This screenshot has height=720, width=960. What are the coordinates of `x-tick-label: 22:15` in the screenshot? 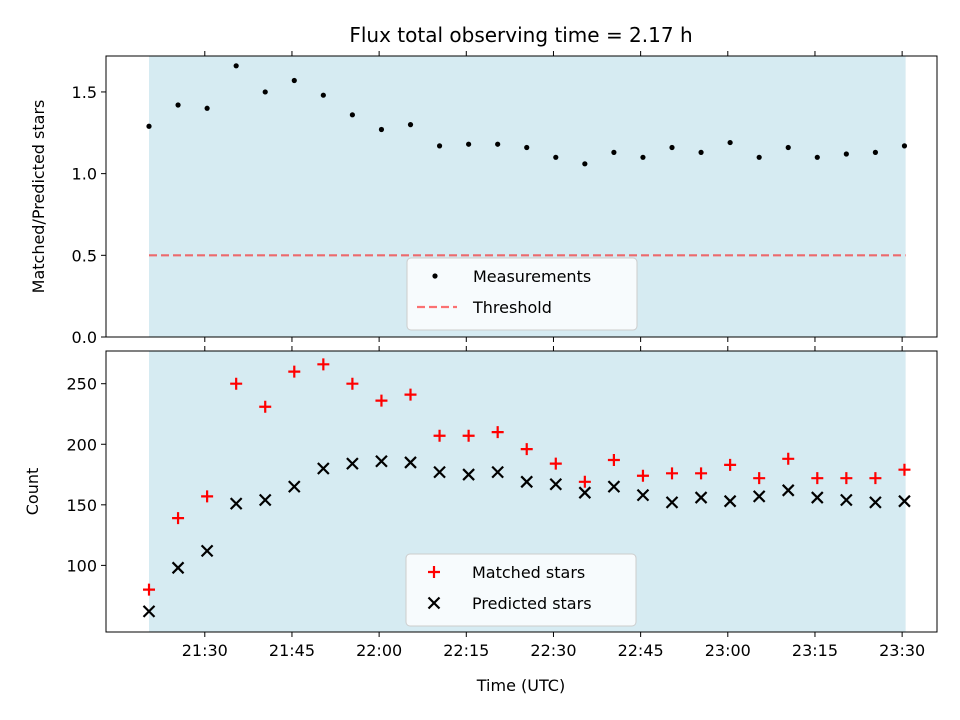 It's located at (466, 650).